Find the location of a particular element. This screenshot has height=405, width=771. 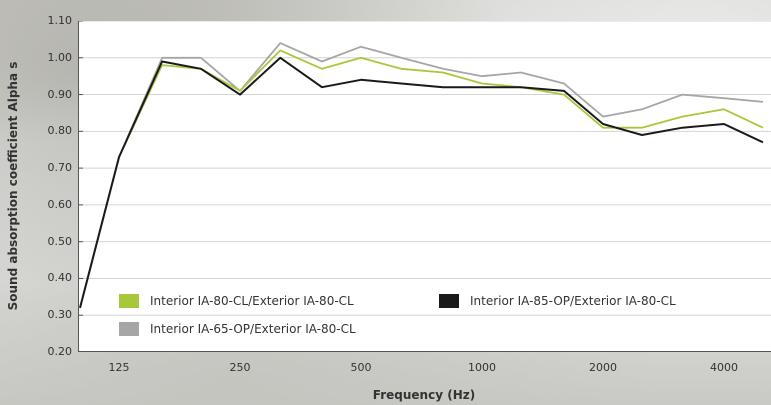

y-tick-label: 0.40 is located at coordinates (60, 278).